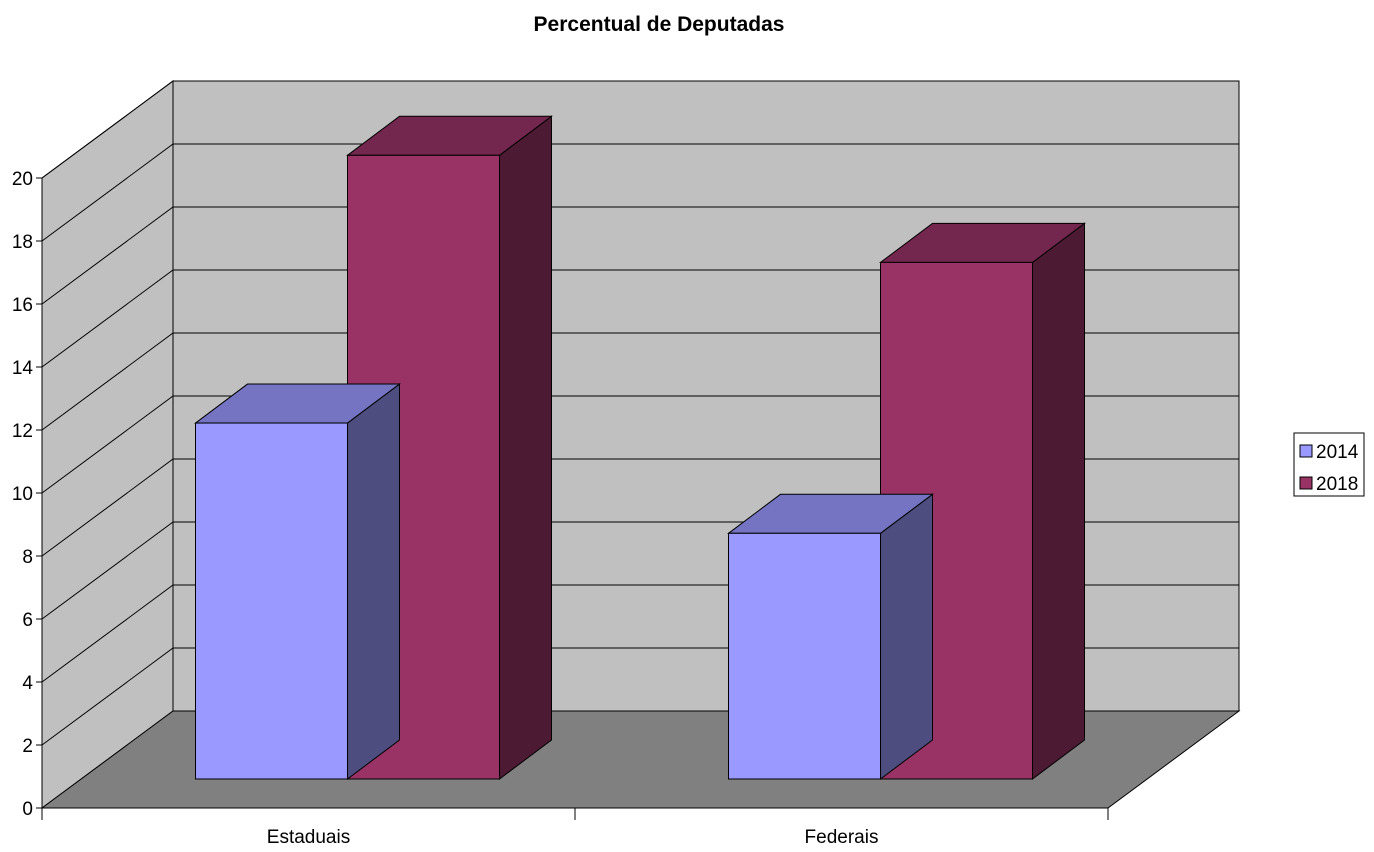  Describe the element at coordinates (1337, 484) in the screenshot. I see `legend-label: 2018` at that location.